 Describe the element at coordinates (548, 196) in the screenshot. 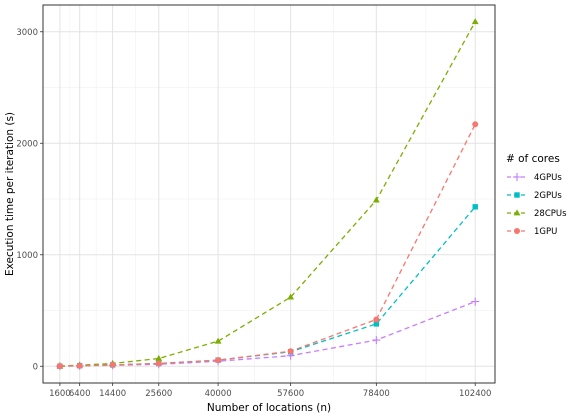

I see `legend-label: 2GPUs` at that location.